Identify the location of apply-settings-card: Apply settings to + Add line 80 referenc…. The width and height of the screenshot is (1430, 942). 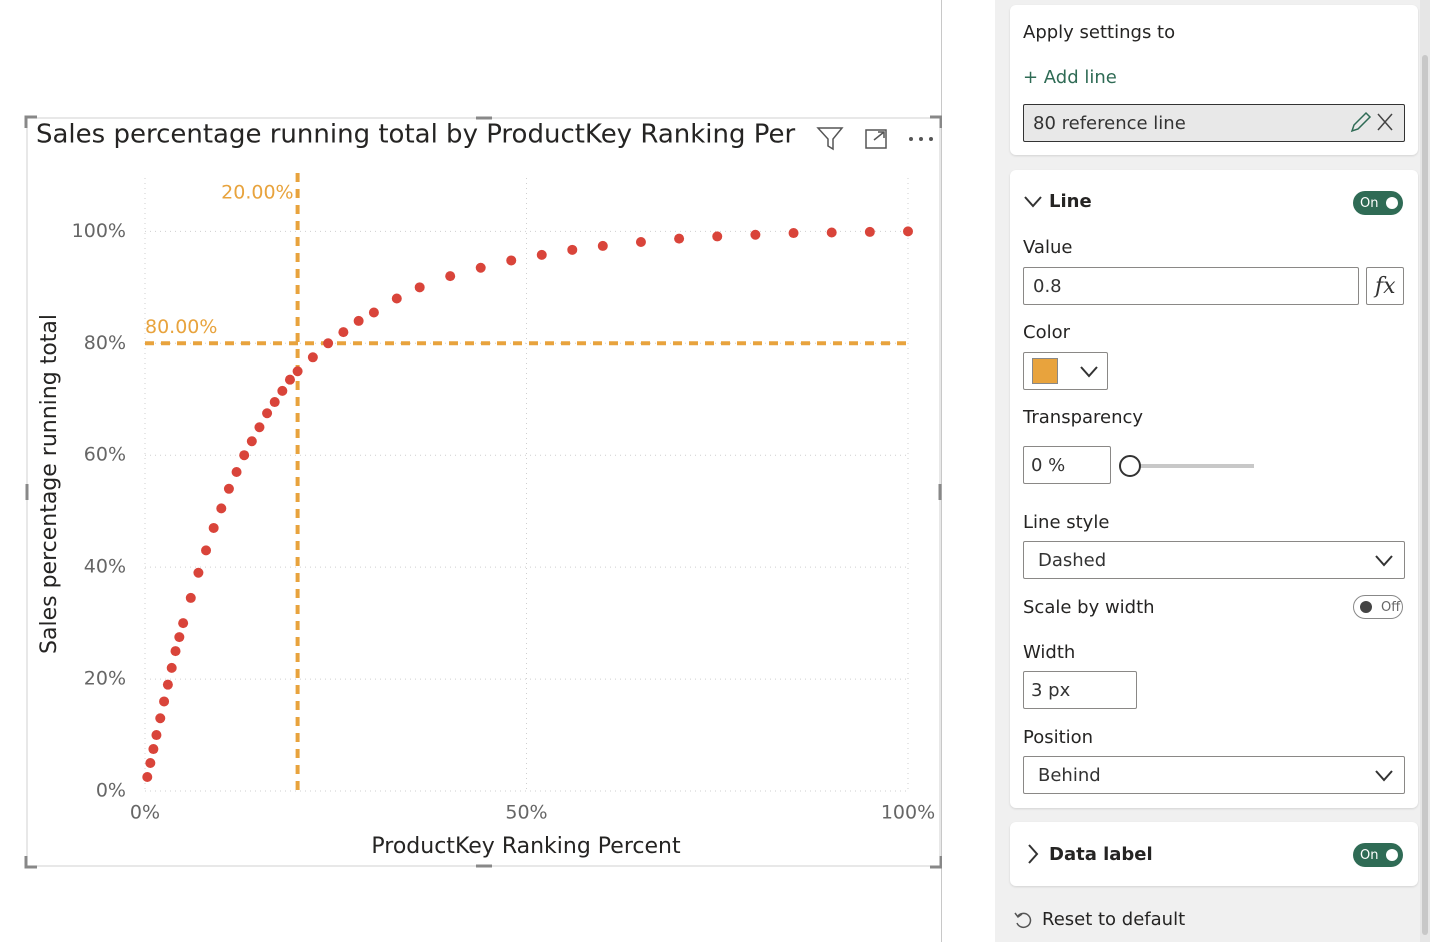
(1214, 80).